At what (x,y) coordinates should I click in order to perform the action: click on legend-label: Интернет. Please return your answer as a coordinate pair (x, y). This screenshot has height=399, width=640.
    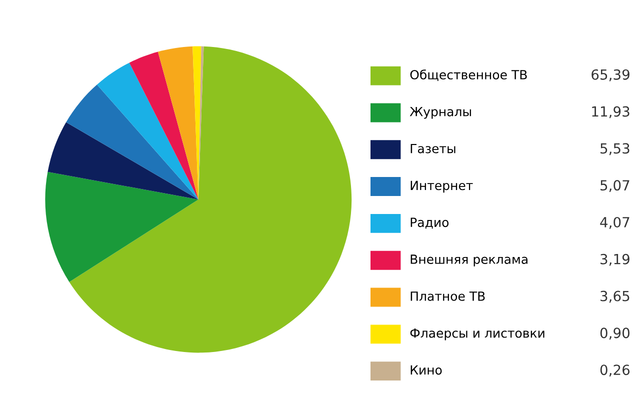
    Looking at the image, I should click on (441, 186).